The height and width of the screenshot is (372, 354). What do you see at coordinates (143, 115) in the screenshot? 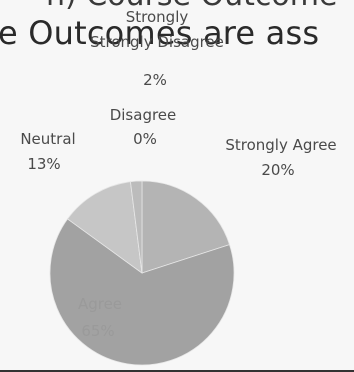
I see `label-disagree: Disagree` at bounding box center [143, 115].